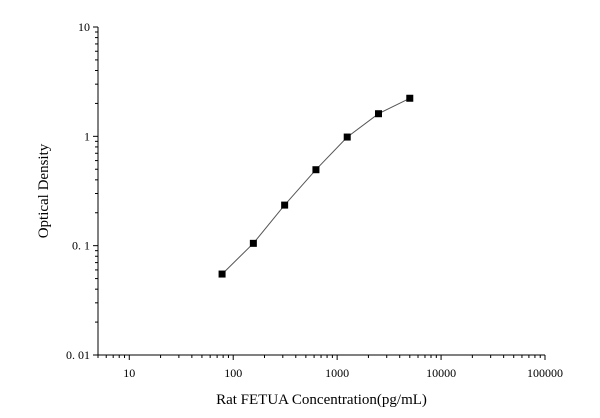 This screenshot has height=418, width=600. I want to click on x-tick-label: 10, so click(129, 373).